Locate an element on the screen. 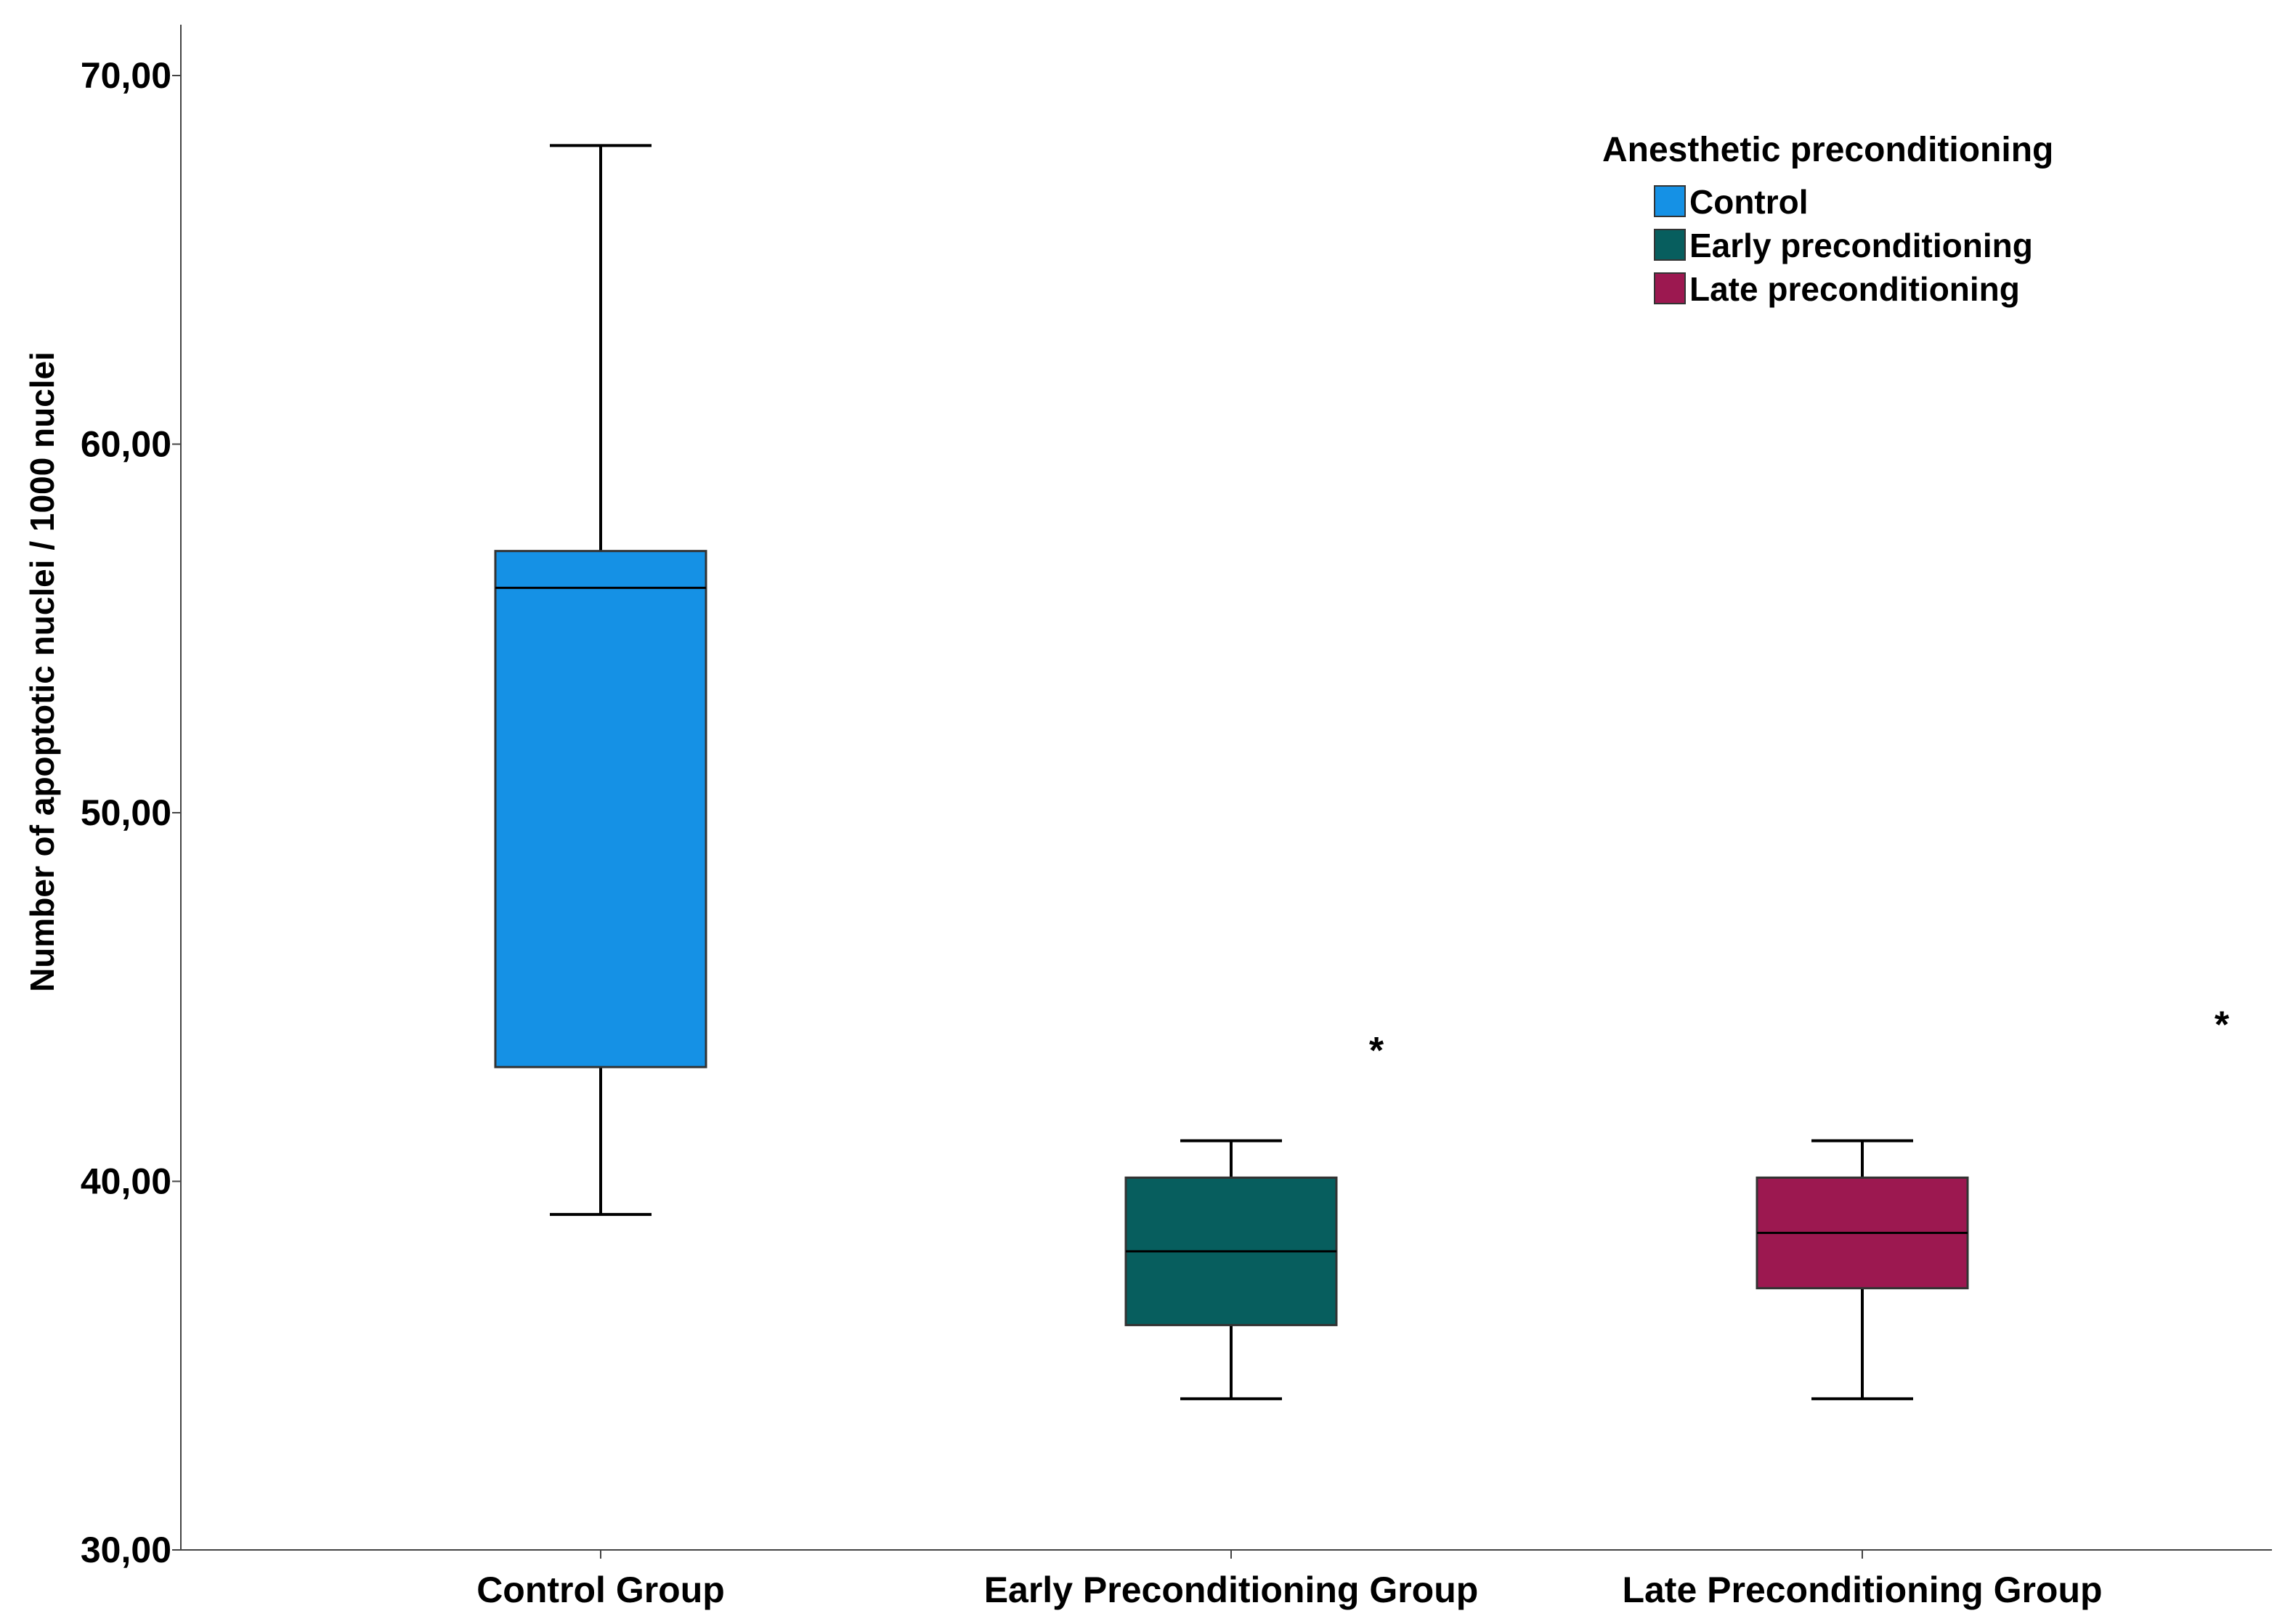 The image size is (2293, 1624). legend-label: Control is located at coordinates (1749, 202).